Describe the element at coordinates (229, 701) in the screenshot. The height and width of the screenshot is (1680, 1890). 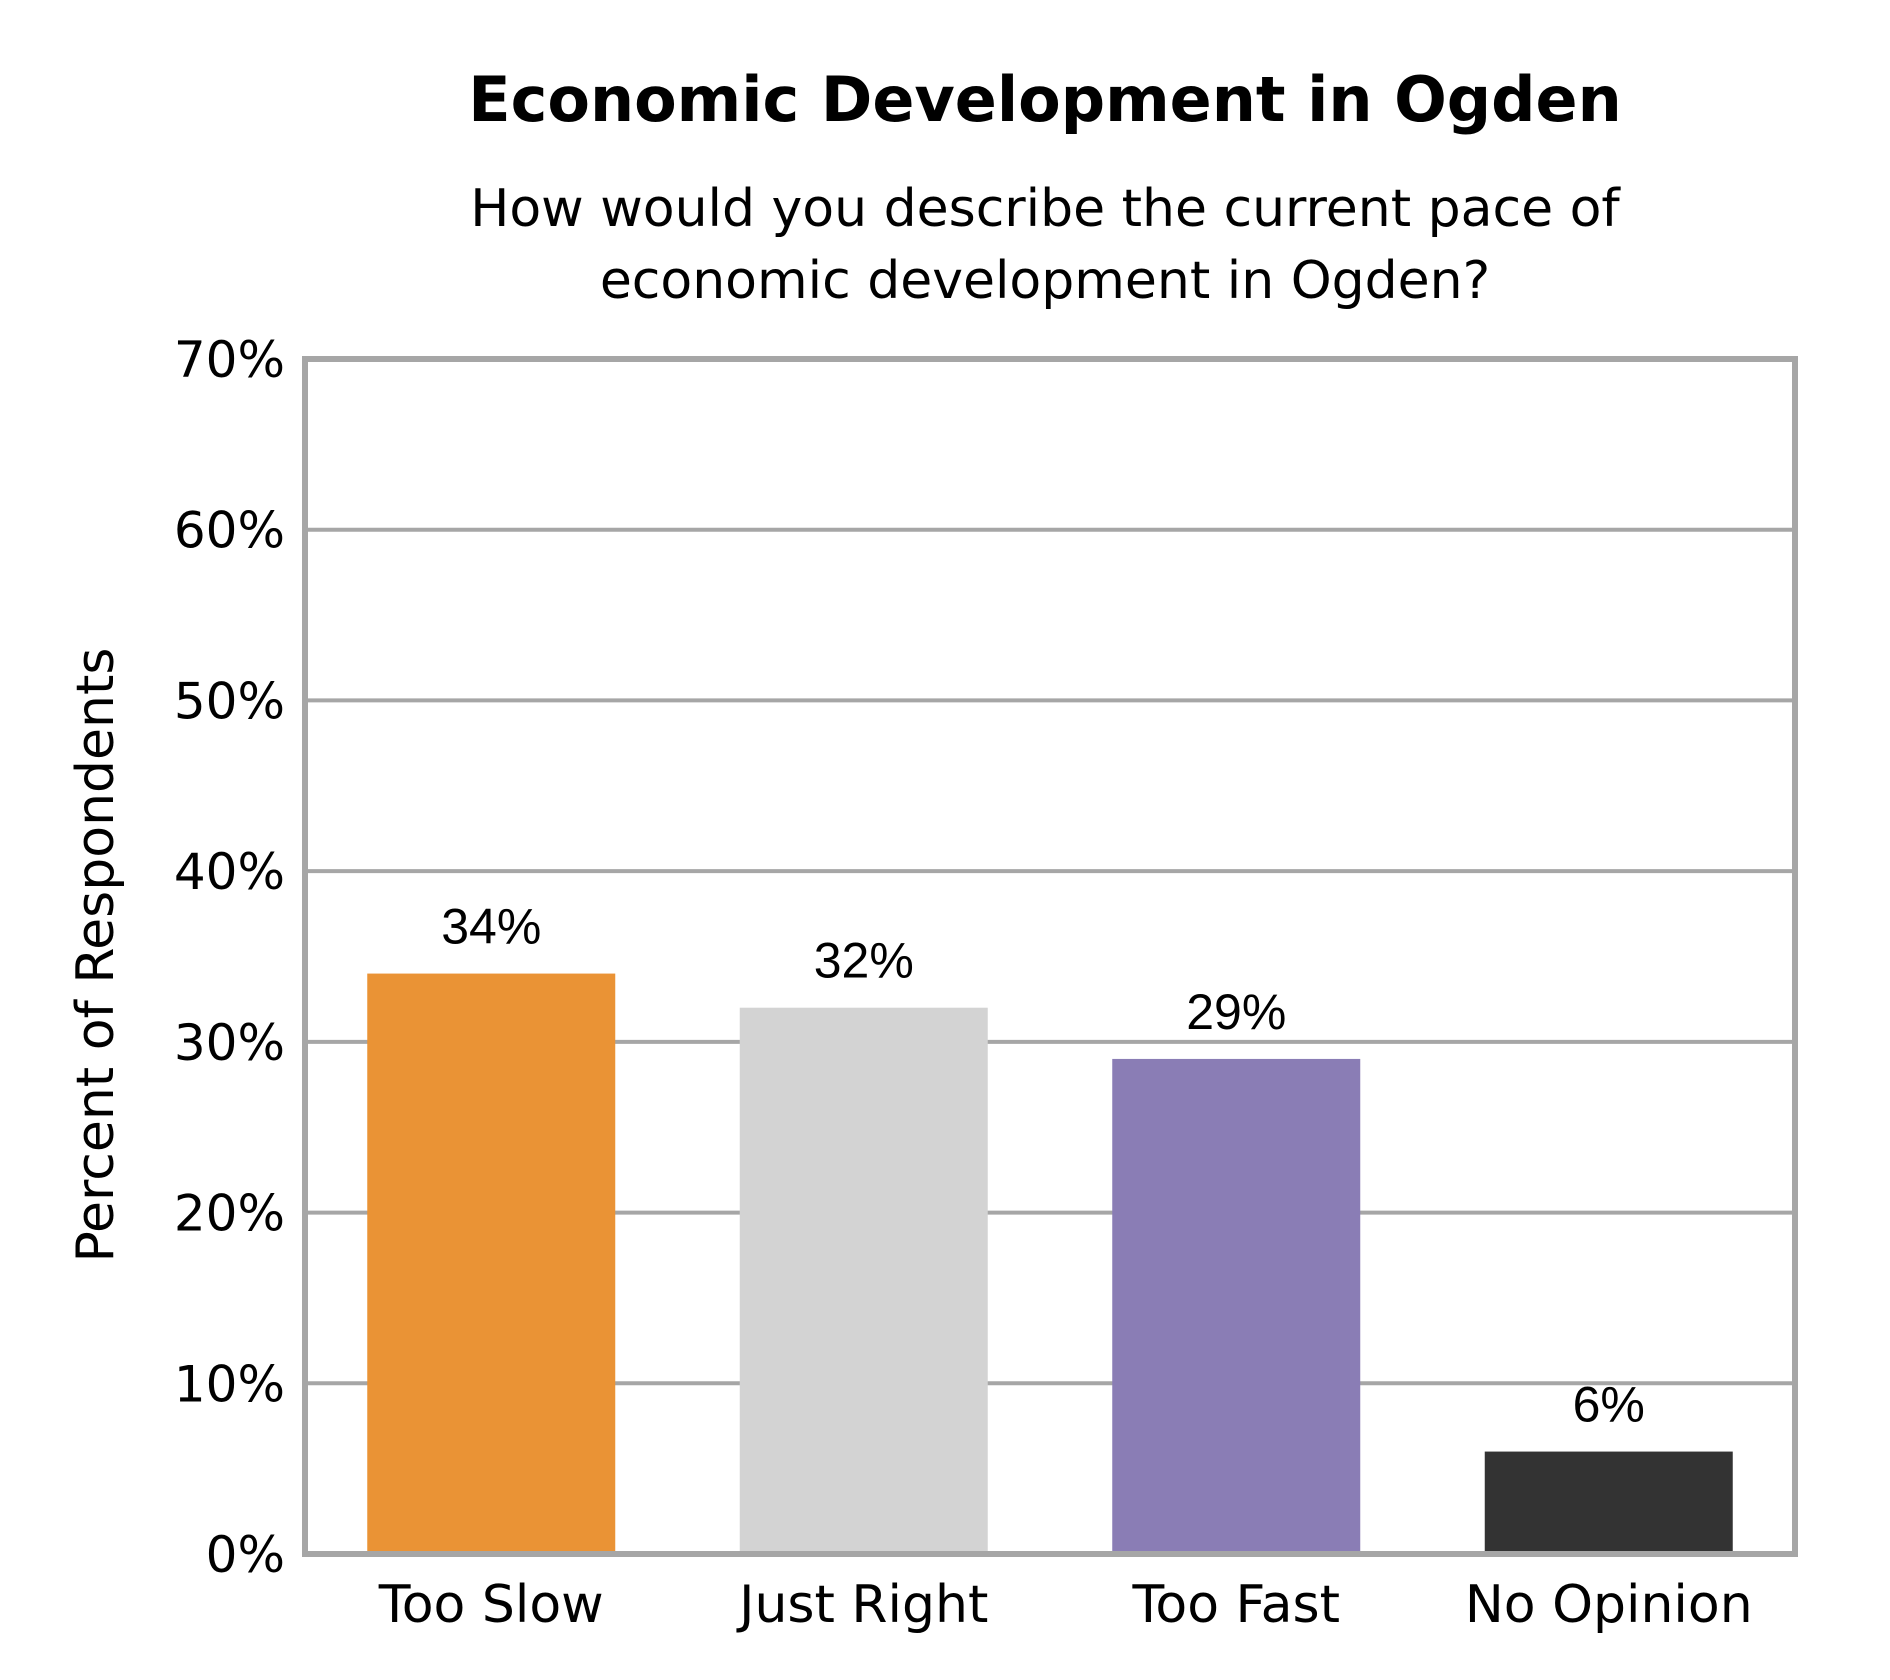
I see `y-tick-label: 50%` at that location.